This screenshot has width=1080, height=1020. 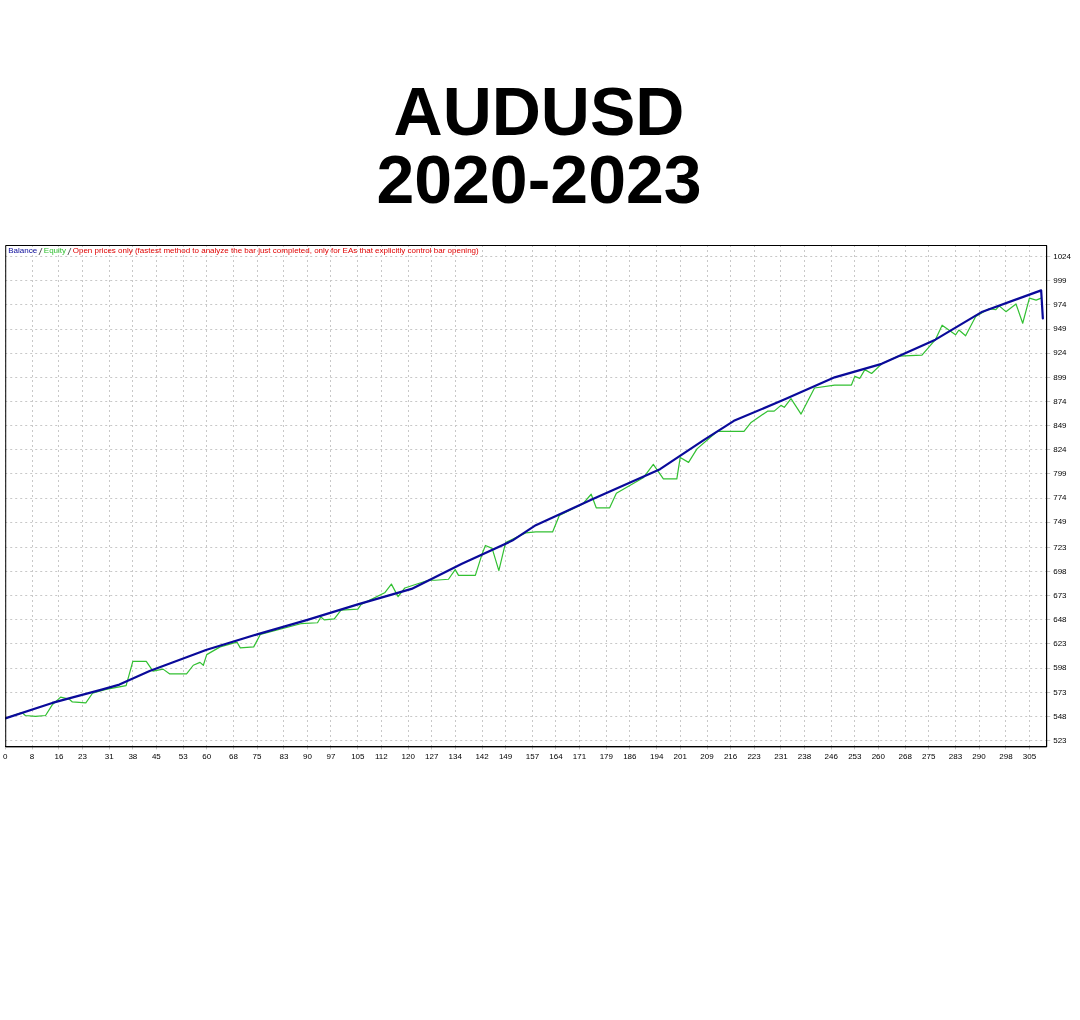 What do you see at coordinates (276, 251) in the screenshot?
I see `annotation: Open prices only (fastest method to analyze the bar just completed, only for EAs that explicitly control bar opening)` at bounding box center [276, 251].